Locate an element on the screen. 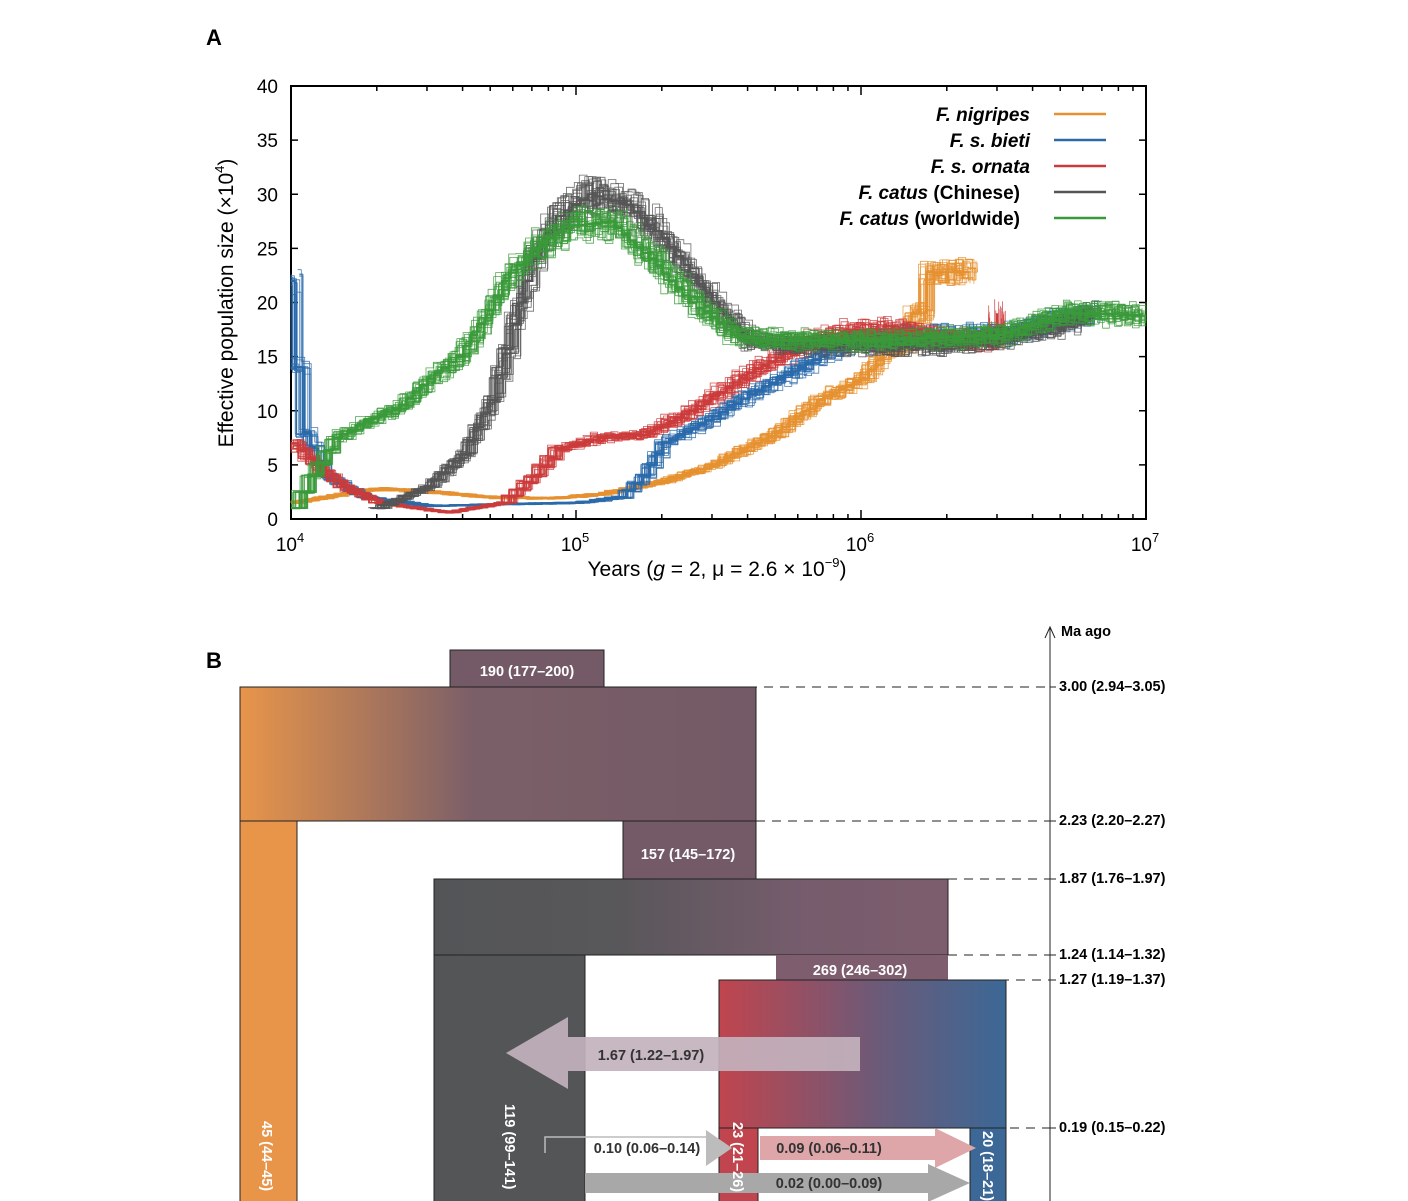 The width and height of the screenshot is (1408, 1201). x-tick-exponent: 5 is located at coordinates (585, 537).